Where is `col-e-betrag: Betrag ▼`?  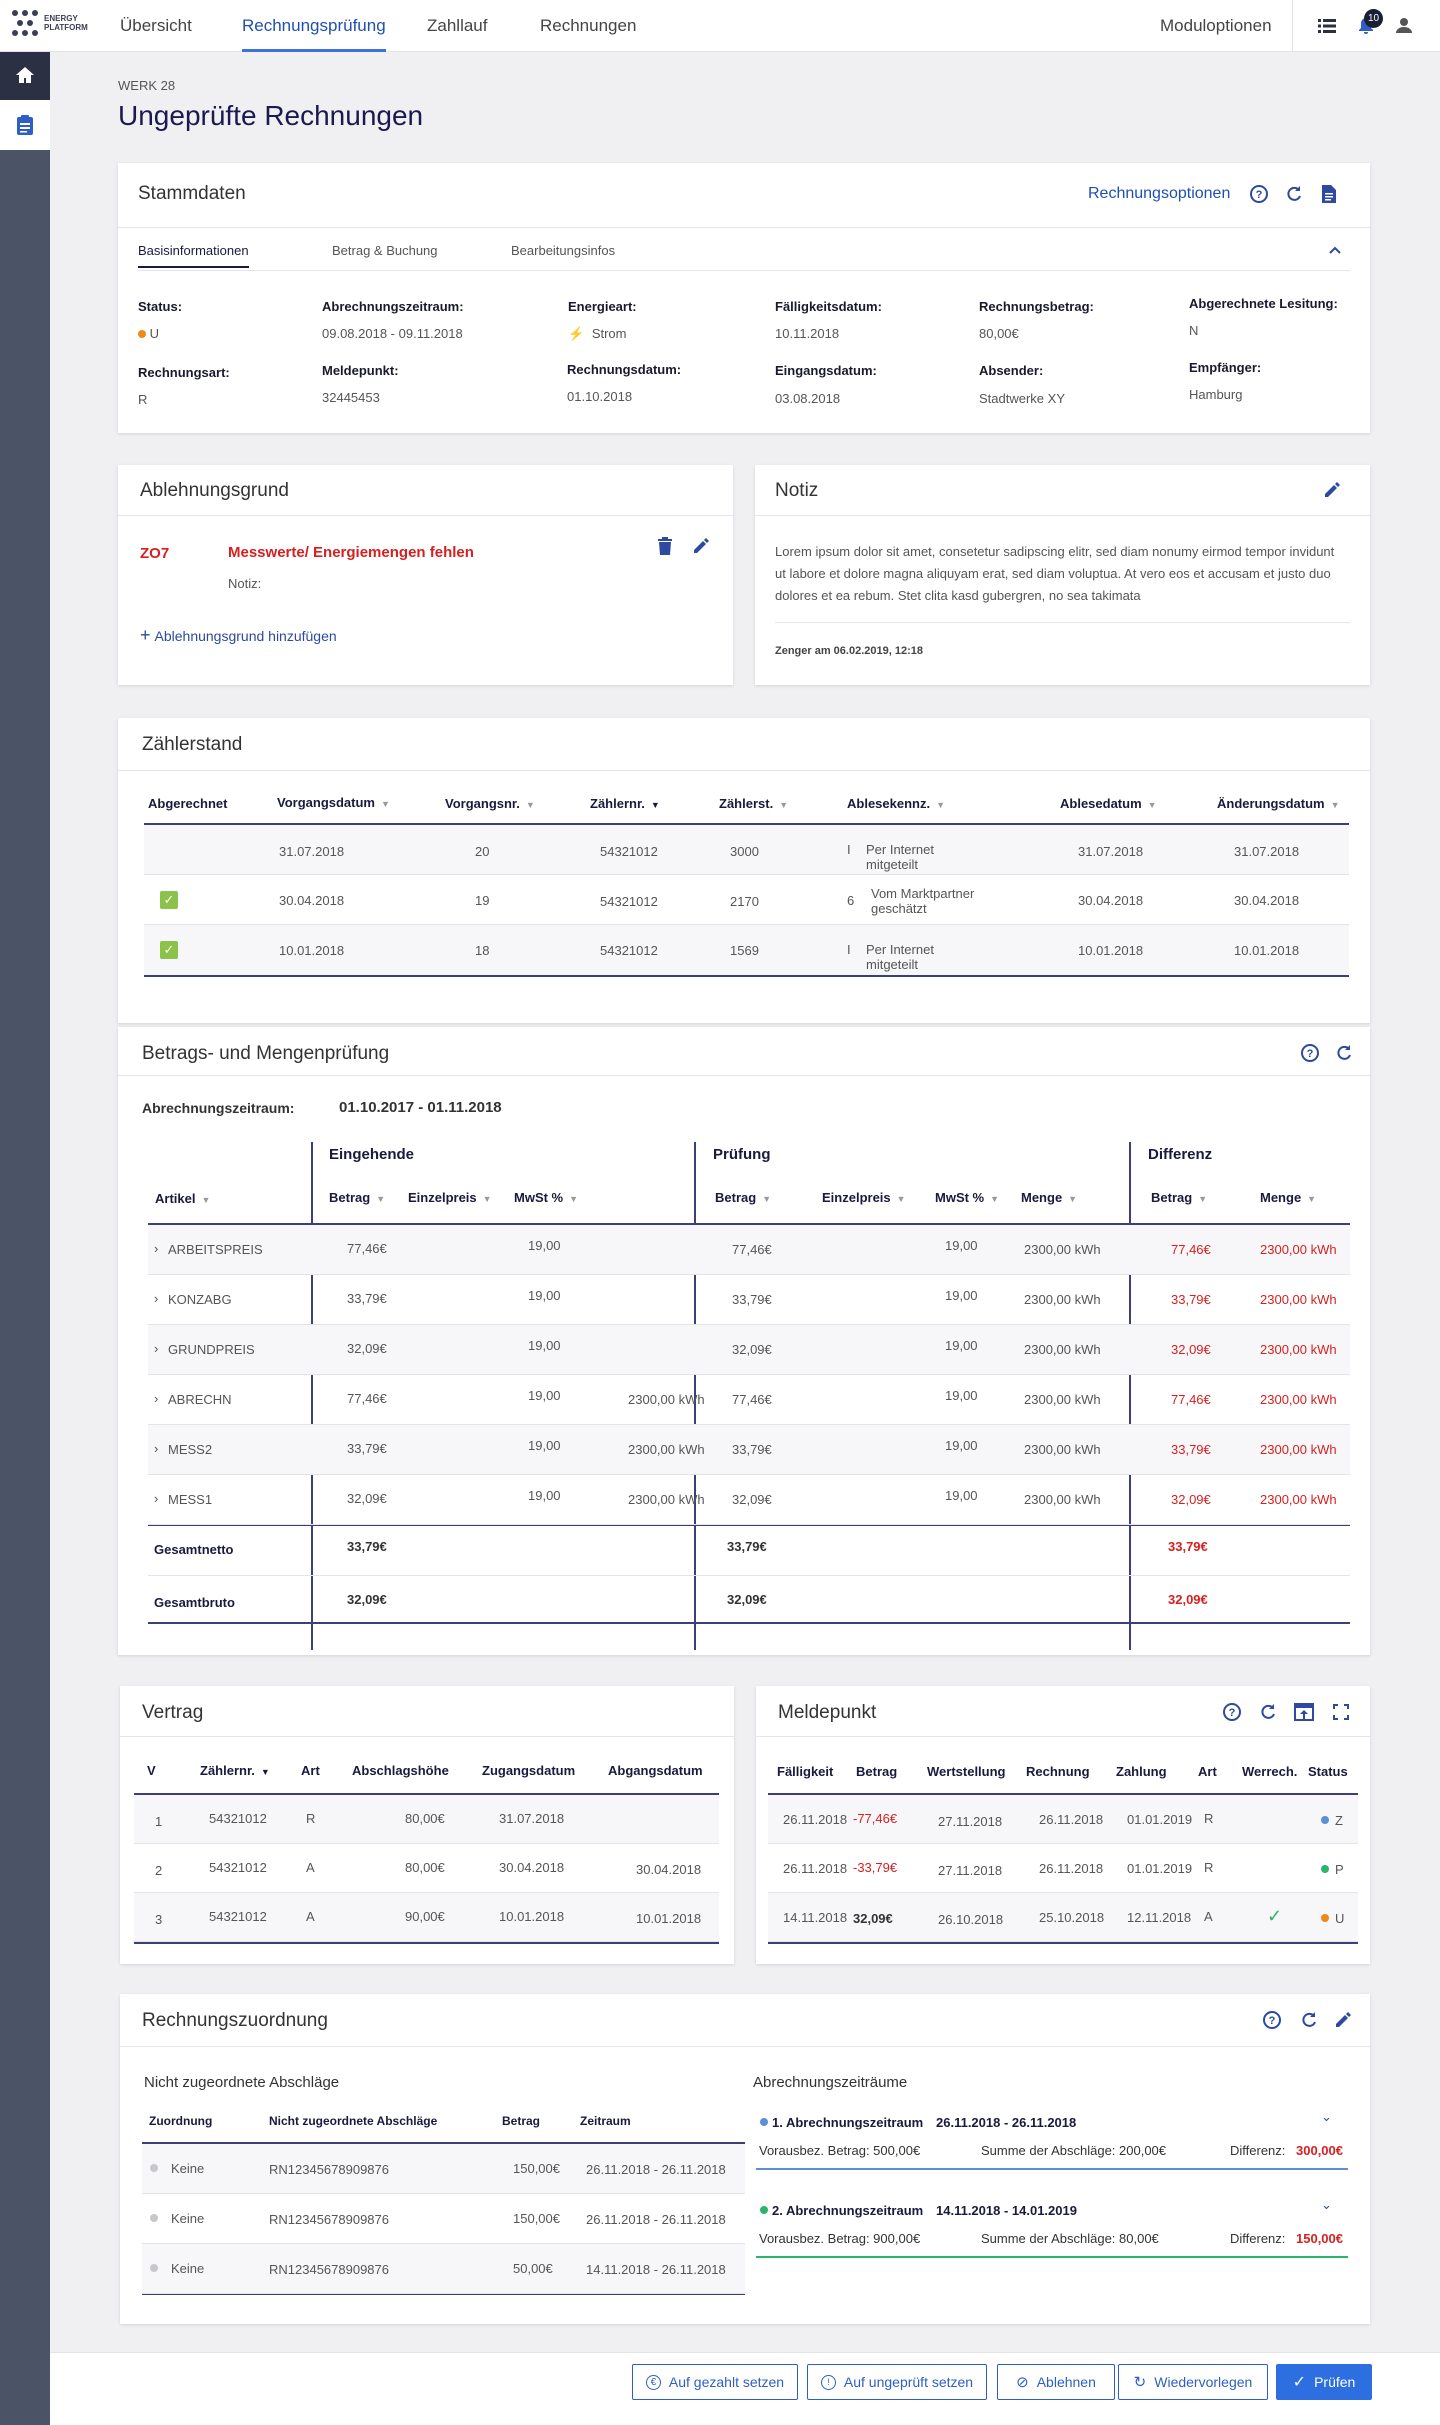
col-e-betrag: Betrag ▼ is located at coordinates (357, 1197).